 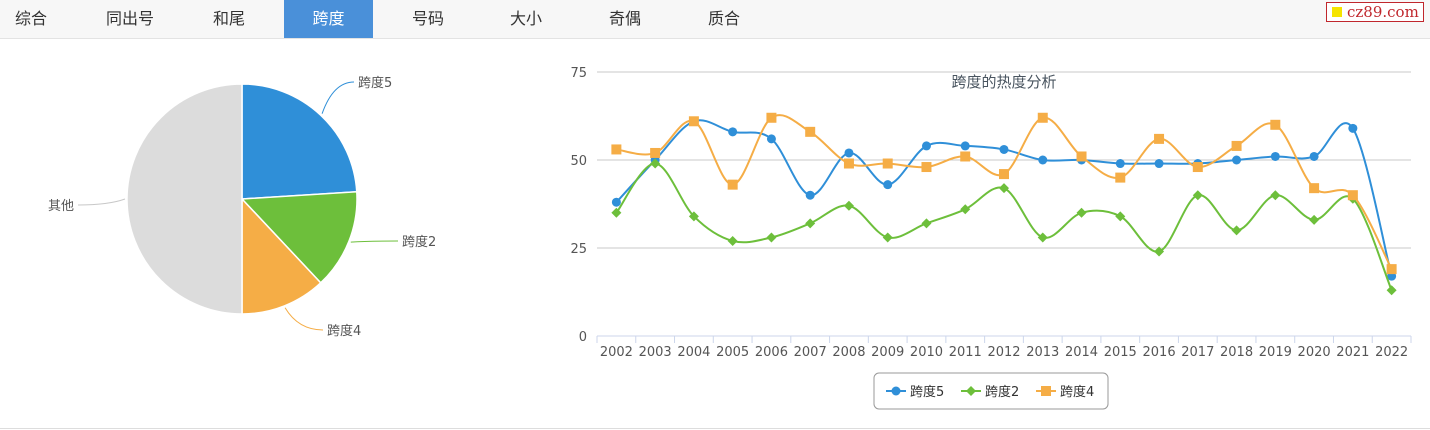 What do you see at coordinates (810, 223) in the screenshot?
I see `series-2-point-2007` at bounding box center [810, 223].